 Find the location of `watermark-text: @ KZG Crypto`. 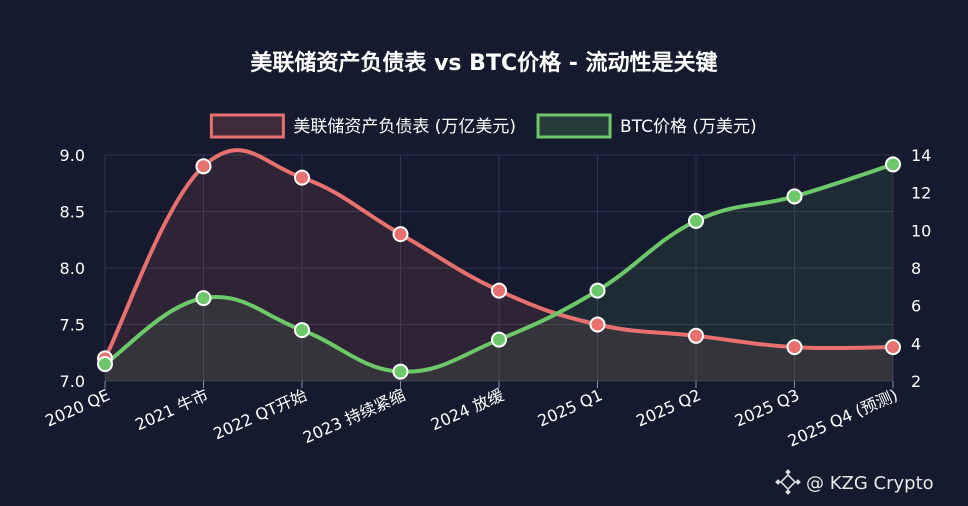

watermark-text: @ KZG Crypto is located at coordinates (870, 483).